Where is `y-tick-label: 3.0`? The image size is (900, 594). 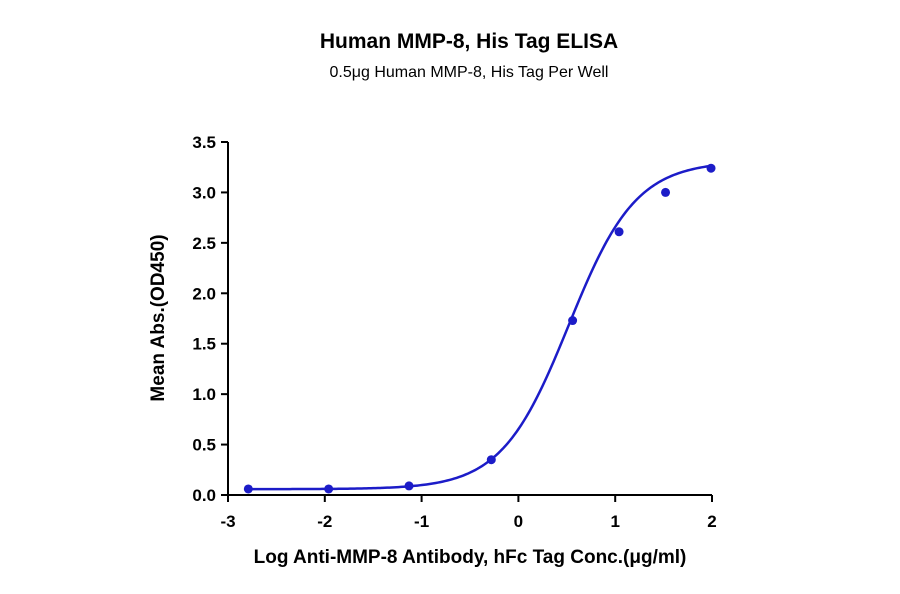
y-tick-label: 3.0 is located at coordinates (204, 192).